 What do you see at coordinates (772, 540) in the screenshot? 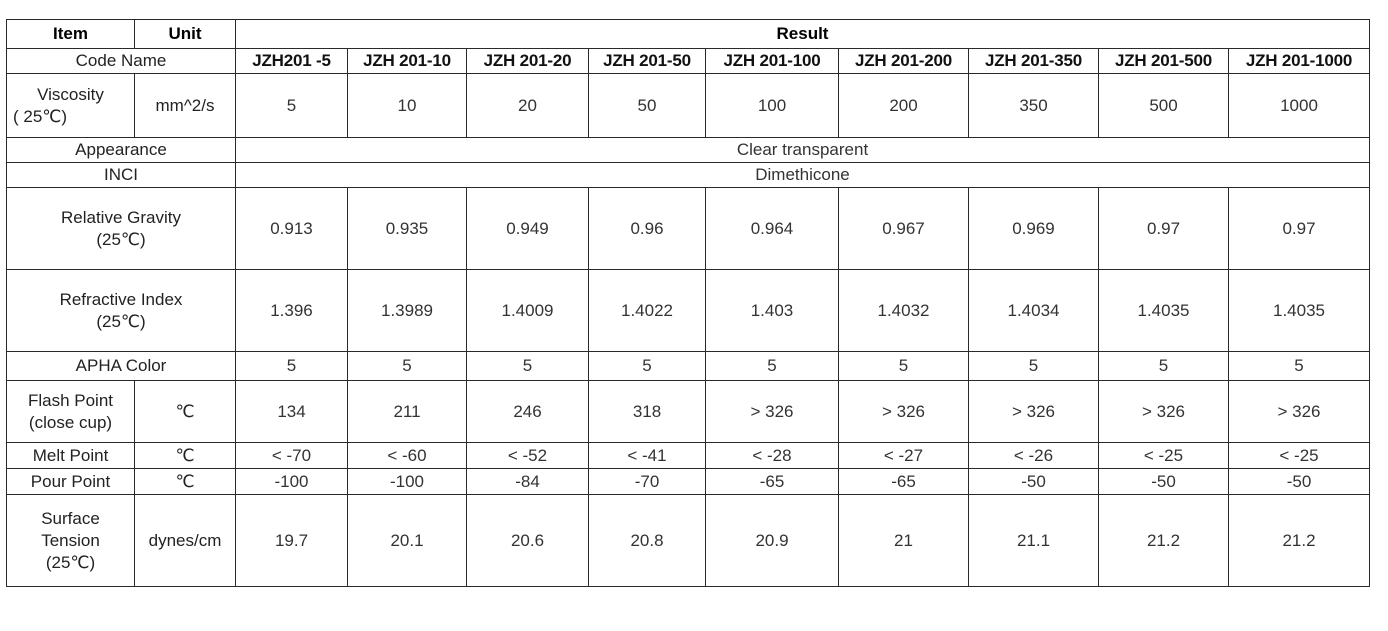
I see `value-cell: 20.9` at bounding box center [772, 540].